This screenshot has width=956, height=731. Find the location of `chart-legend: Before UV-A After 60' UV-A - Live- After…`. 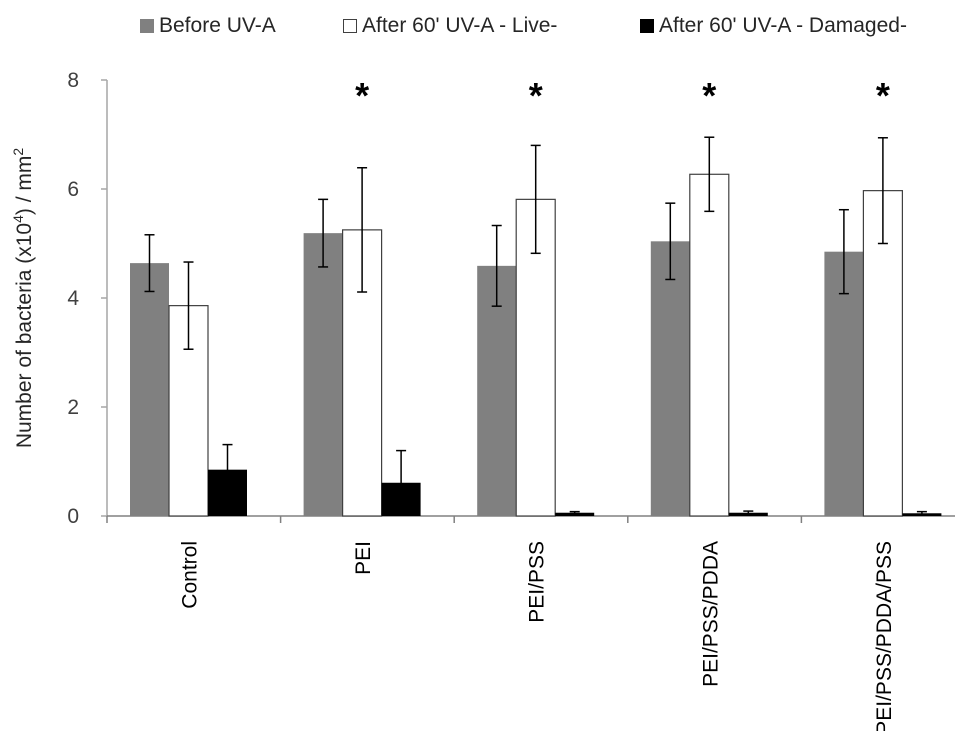

chart-legend: Before UV-A After 60' UV-A - Live- After… is located at coordinates (478, 30).